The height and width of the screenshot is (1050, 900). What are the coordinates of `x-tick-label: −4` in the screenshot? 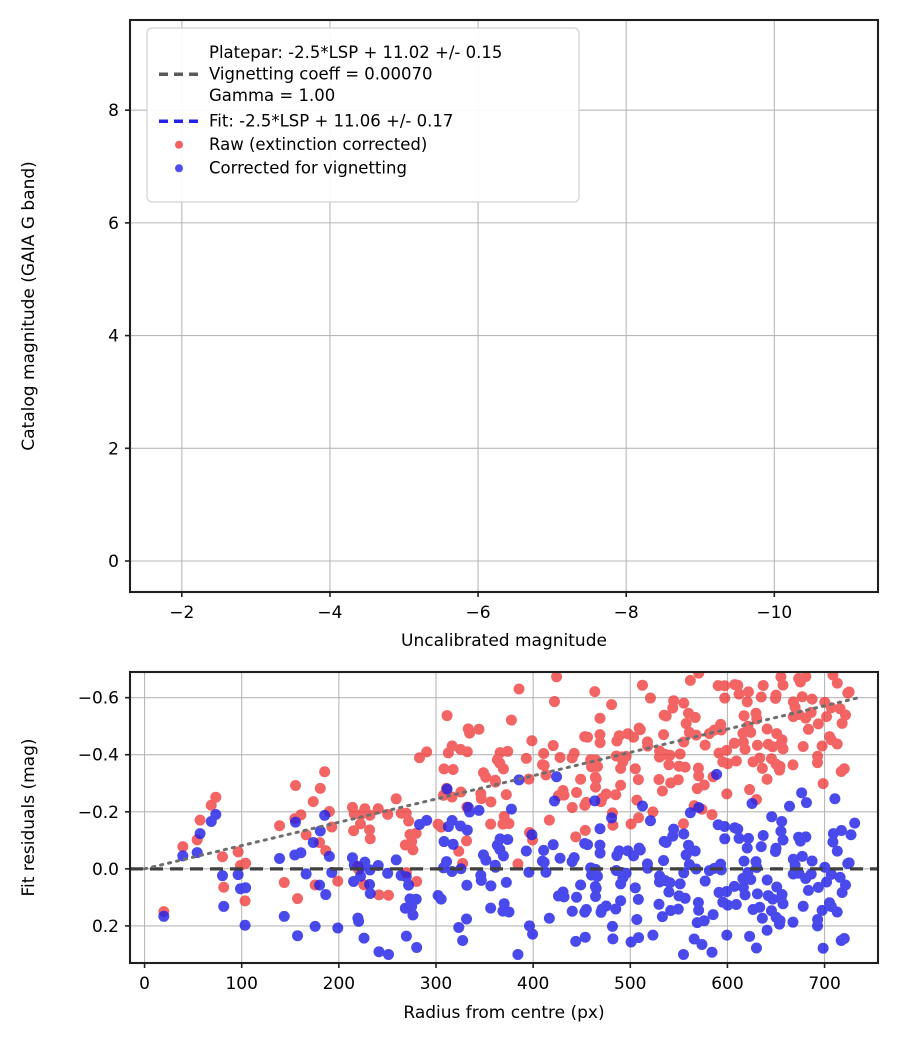 It's located at (329, 613).